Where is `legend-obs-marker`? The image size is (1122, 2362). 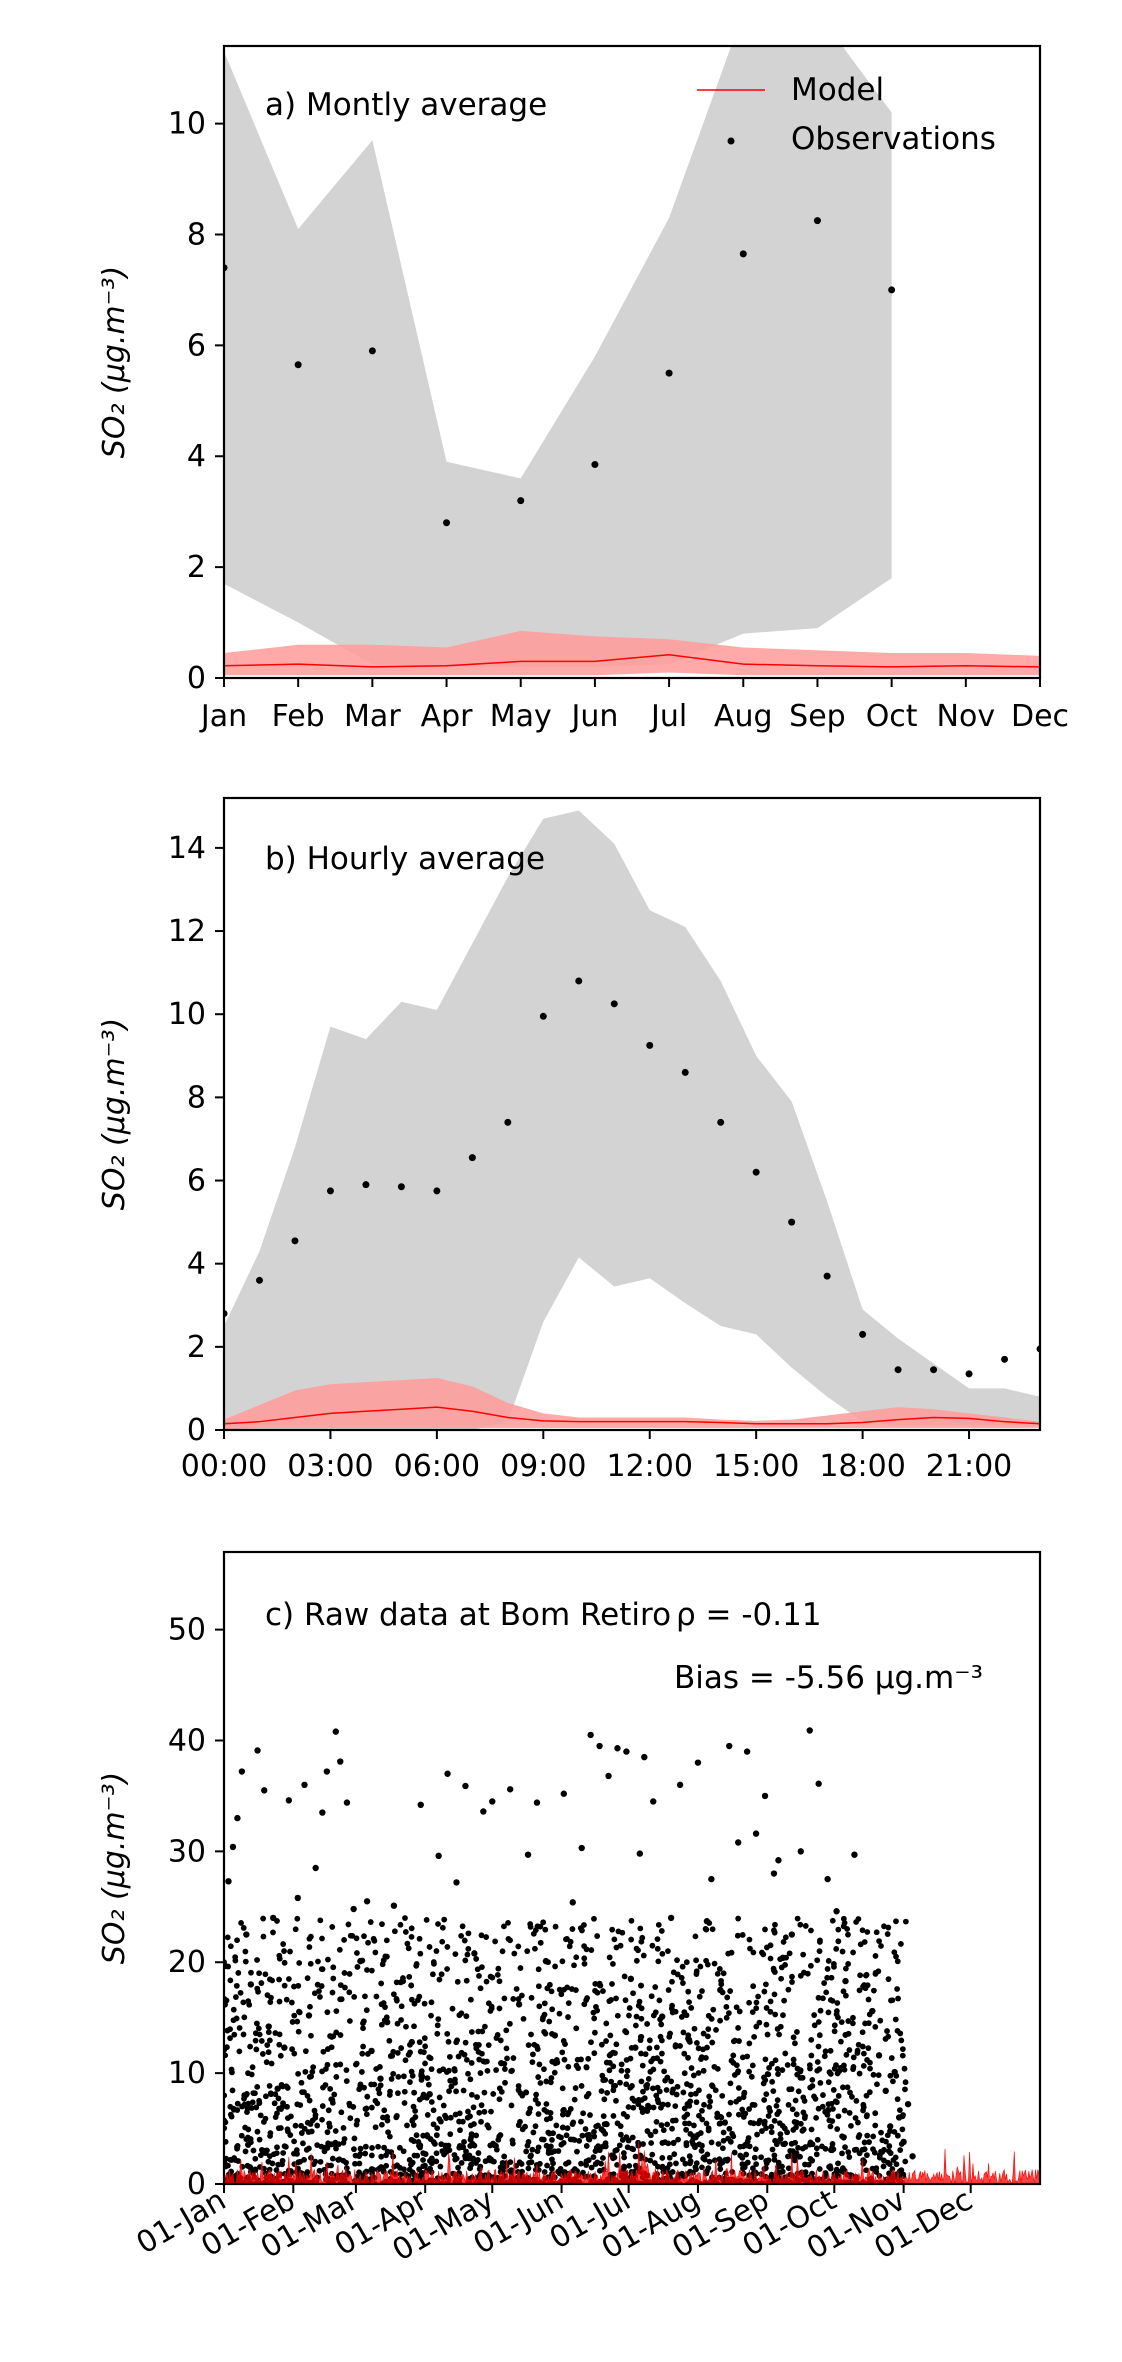
legend-obs-marker is located at coordinates (731, 141).